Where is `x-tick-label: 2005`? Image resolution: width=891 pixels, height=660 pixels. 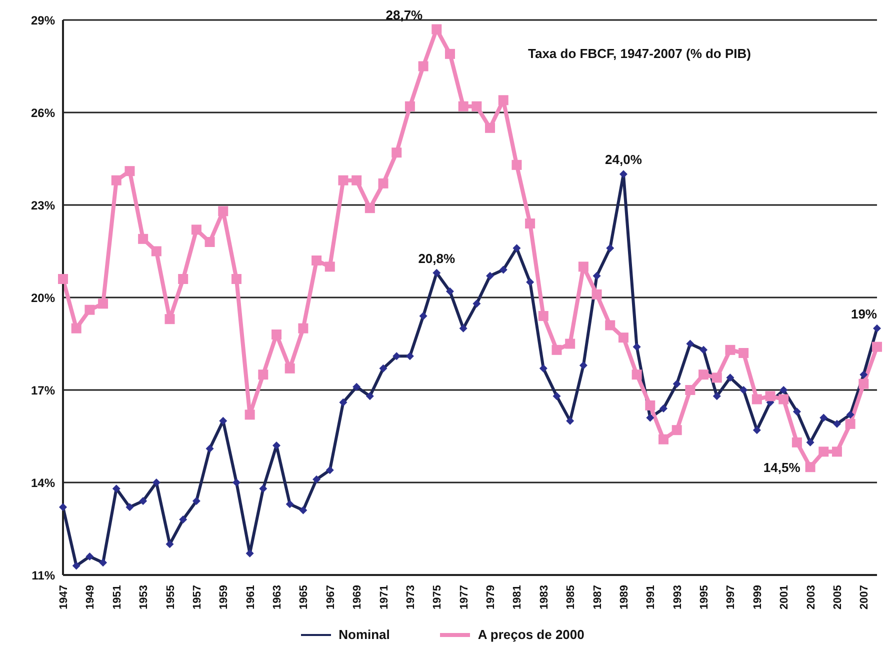
x-tick-label: 2005 is located at coordinates (838, 597).